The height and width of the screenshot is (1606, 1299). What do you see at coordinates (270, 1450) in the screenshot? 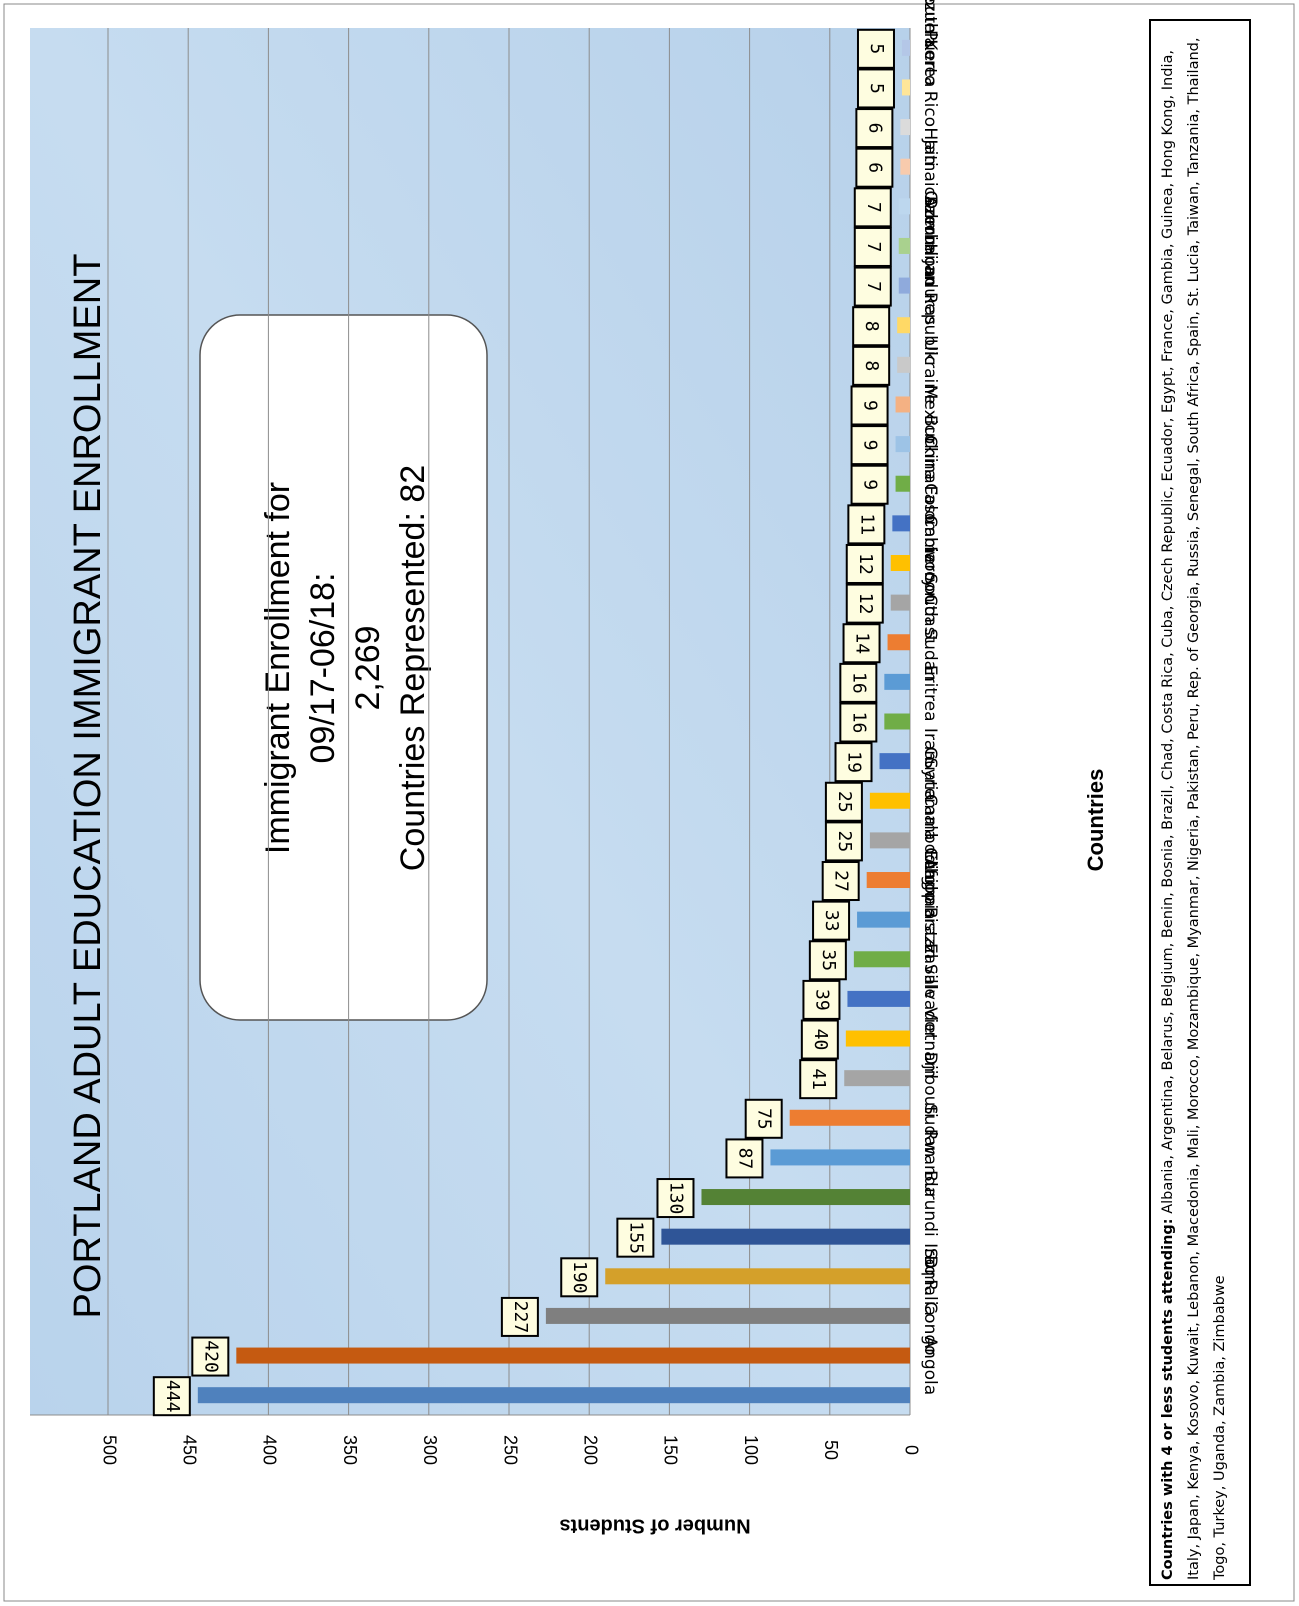
I see `y-tick-label: 400` at bounding box center [270, 1450].